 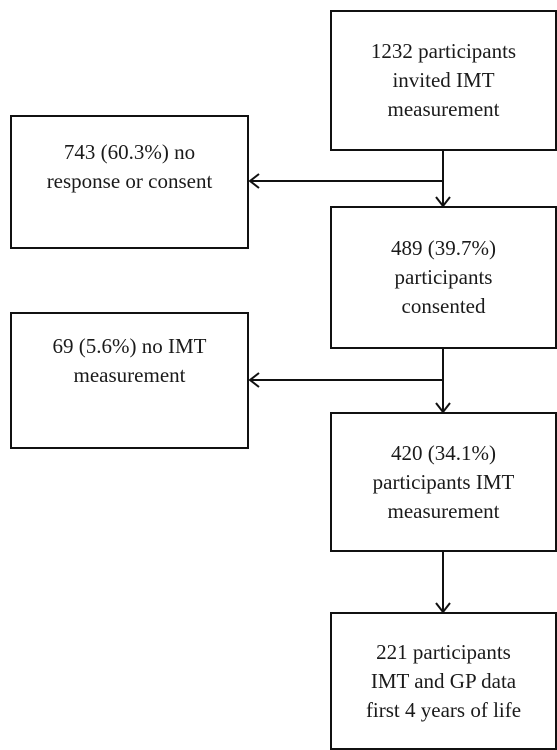 I want to click on box-no-imt-line-1: 69 (5.6%) no IMT, so click(x=129, y=345).